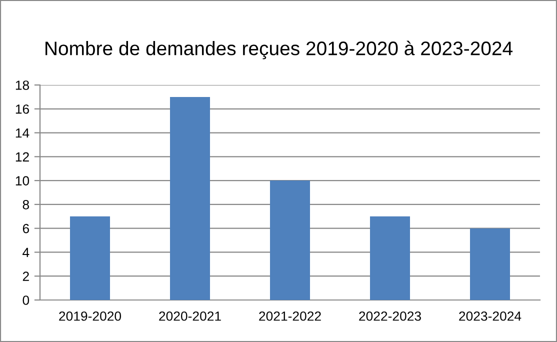 The height and width of the screenshot is (342, 557). What do you see at coordinates (279, 50) in the screenshot?
I see `chart-title: Nombre de demandes reçues 2019-2020 à 2023-2024` at bounding box center [279, 50].